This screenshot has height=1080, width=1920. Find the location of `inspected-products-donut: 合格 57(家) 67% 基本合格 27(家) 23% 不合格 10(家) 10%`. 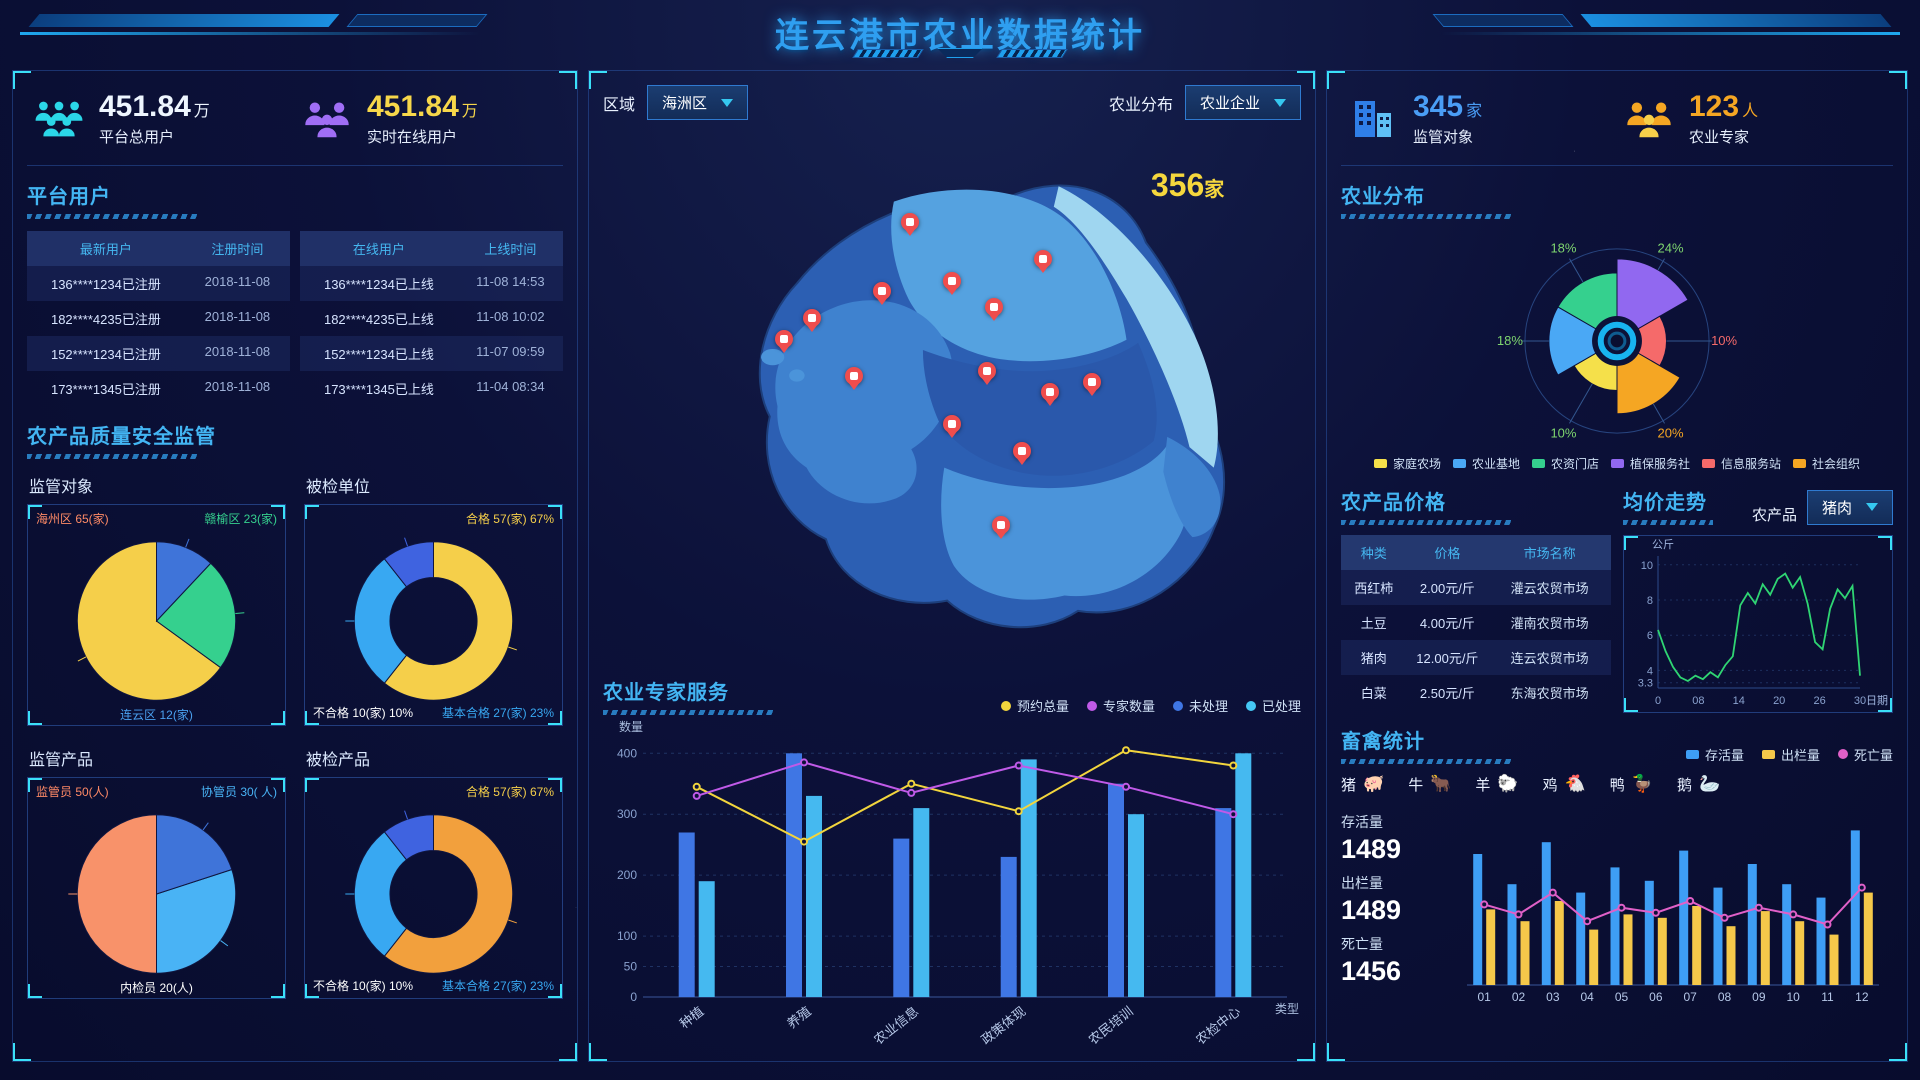

inspected-products-donut: 合格 57(家) 67% 基本合格 27(家) 23% 不合格 10(家) 10% is located at coordinates (433, 887).